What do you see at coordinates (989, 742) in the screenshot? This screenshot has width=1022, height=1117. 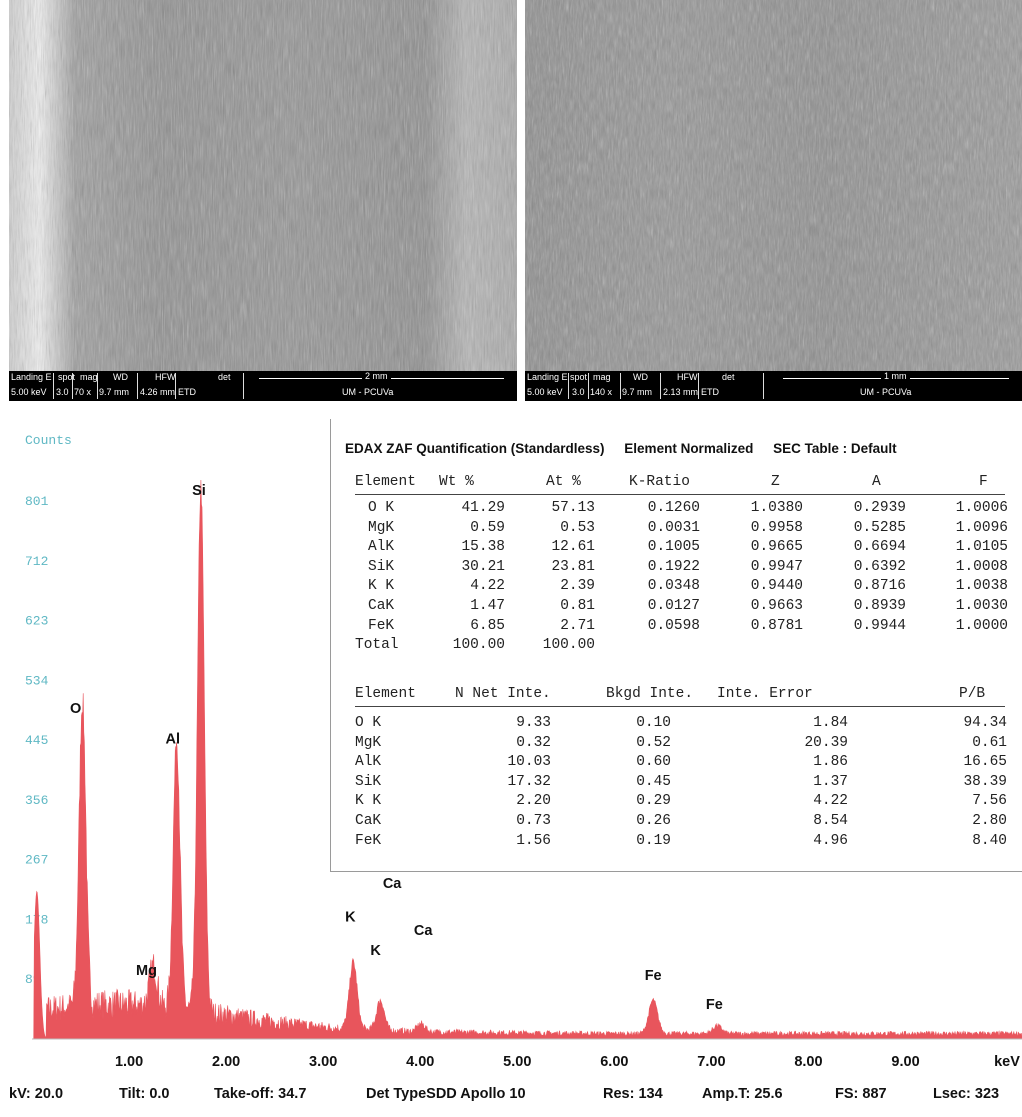 I see `table2-cell: 0.61` at bounding box center [989, 742].